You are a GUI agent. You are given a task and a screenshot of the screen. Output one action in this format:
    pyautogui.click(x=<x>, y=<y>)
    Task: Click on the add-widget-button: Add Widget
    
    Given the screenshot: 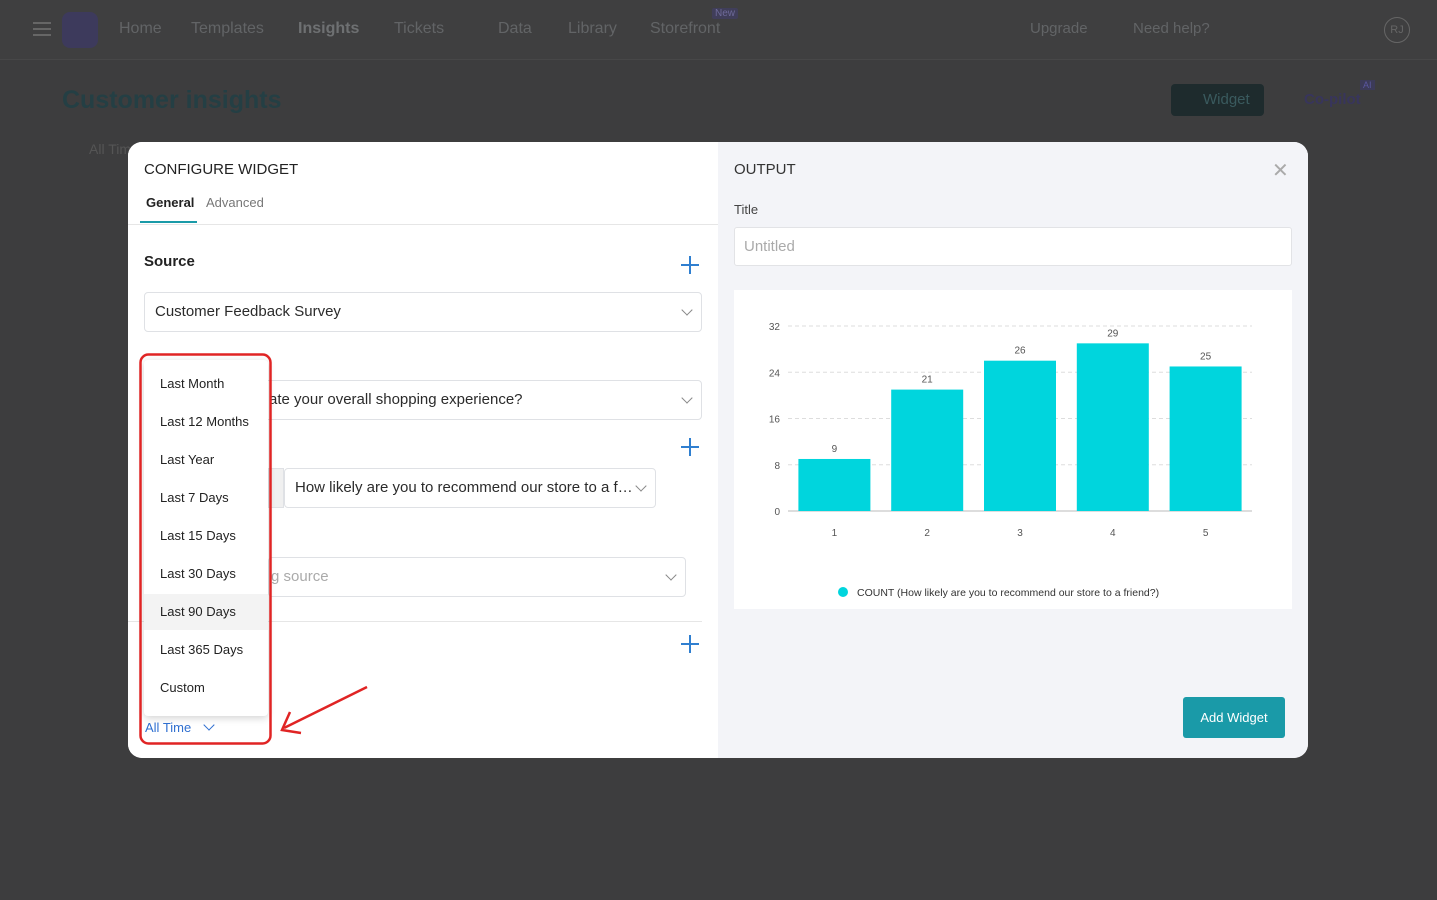 What is the action you would take?
    pyautogui.click(x=1234, y=717)
    